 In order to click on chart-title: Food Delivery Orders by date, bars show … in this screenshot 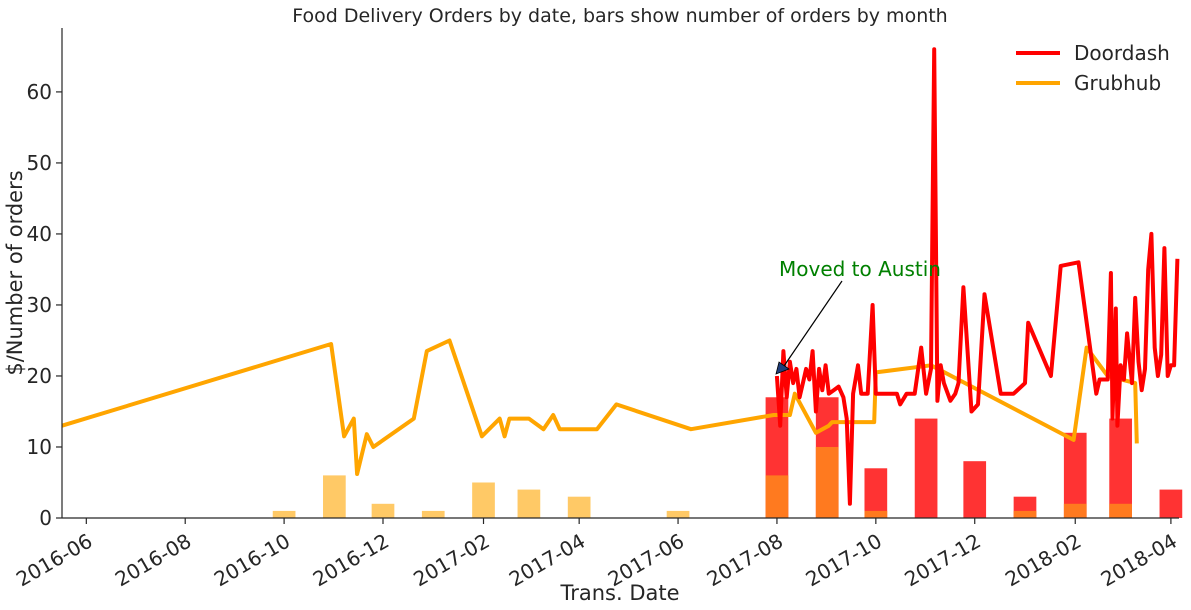, I will do `click(619, 16)`.